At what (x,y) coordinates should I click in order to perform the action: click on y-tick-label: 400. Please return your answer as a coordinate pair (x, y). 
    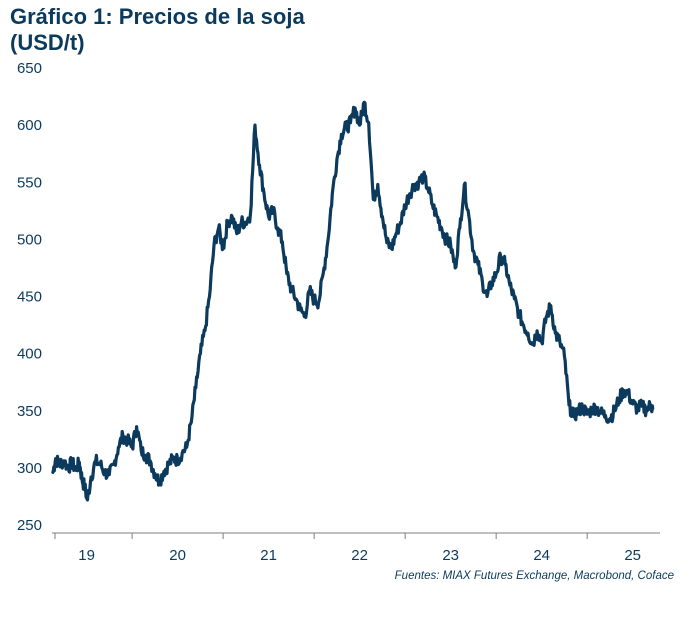
    Looking at the image, I should click on (29, 354).